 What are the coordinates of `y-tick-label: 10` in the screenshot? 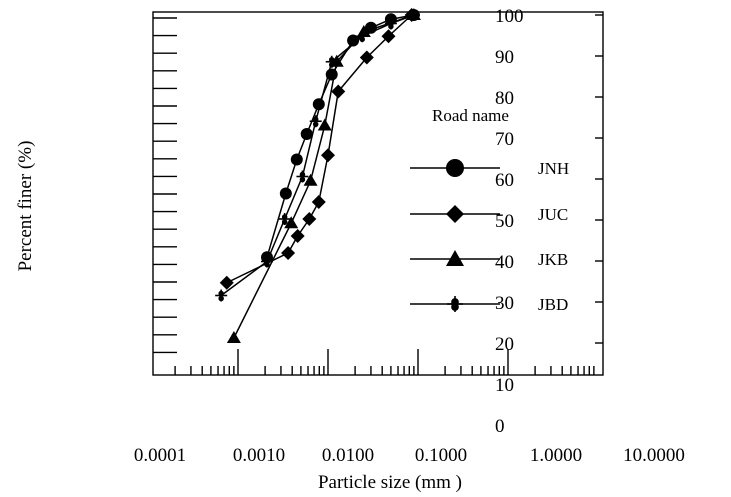 It's located at (504, 385).